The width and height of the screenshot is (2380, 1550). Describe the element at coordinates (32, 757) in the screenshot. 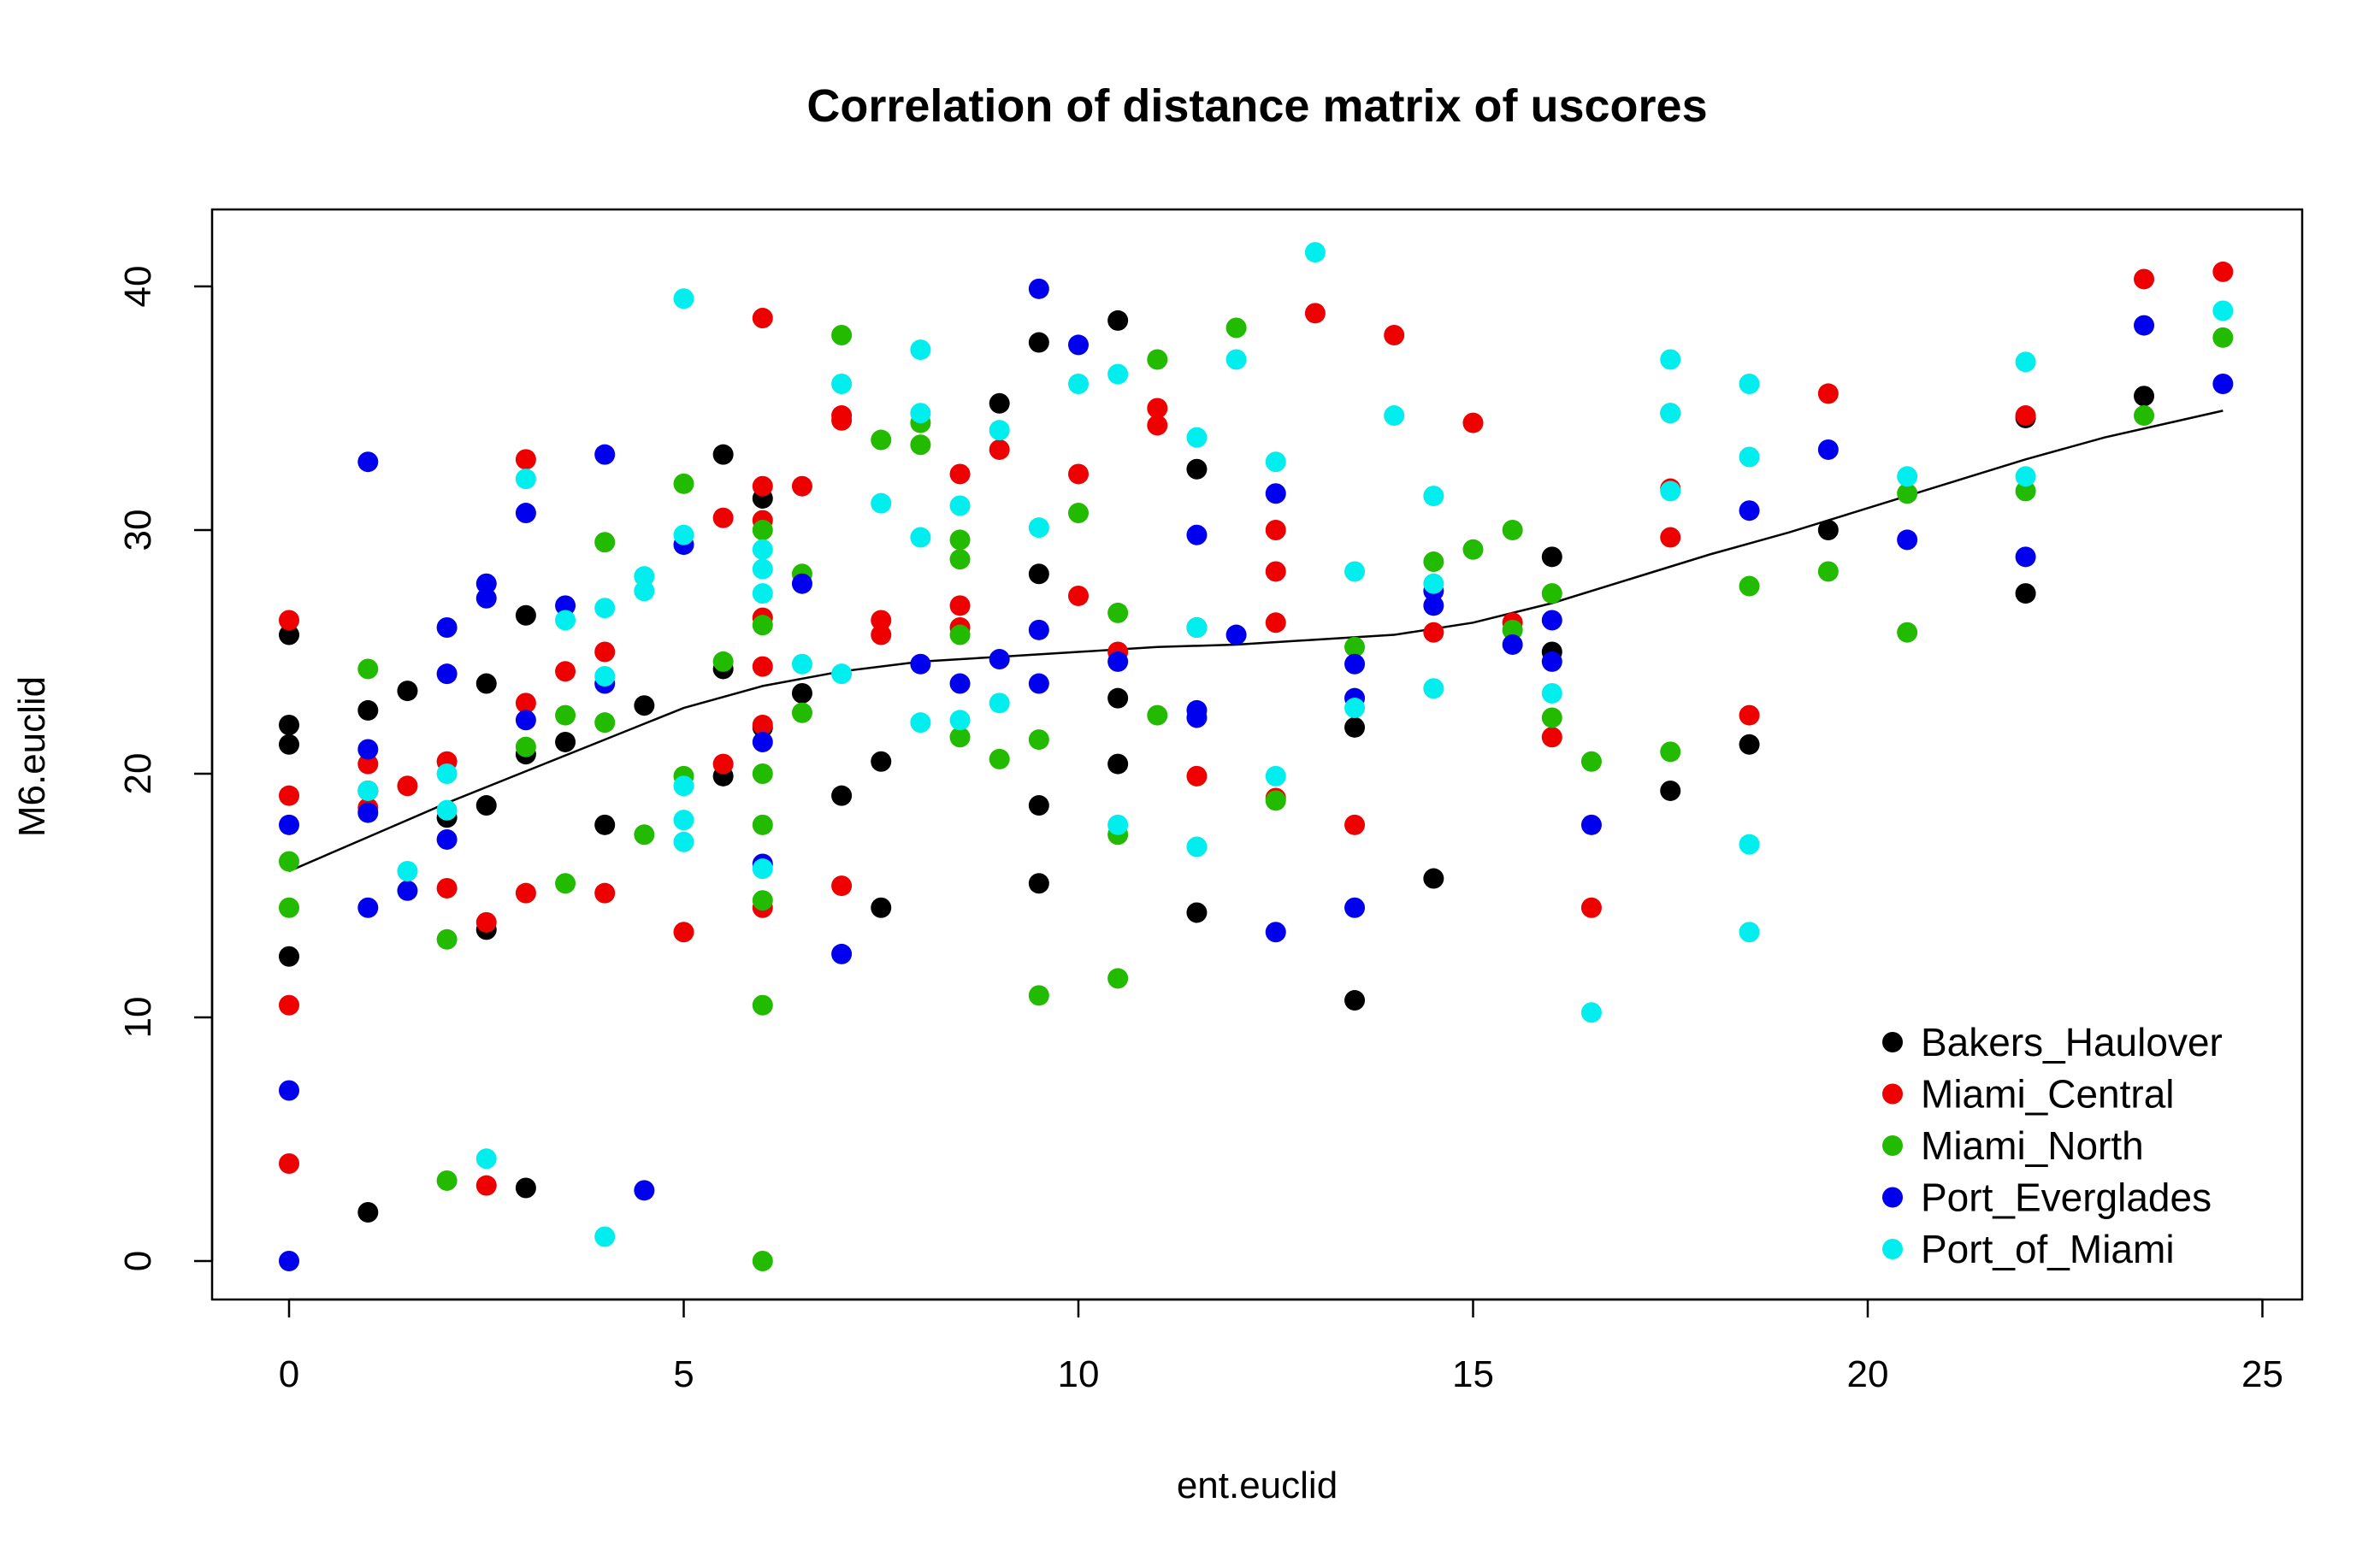

I see `y-axis-label: M6.euclid` at that location.